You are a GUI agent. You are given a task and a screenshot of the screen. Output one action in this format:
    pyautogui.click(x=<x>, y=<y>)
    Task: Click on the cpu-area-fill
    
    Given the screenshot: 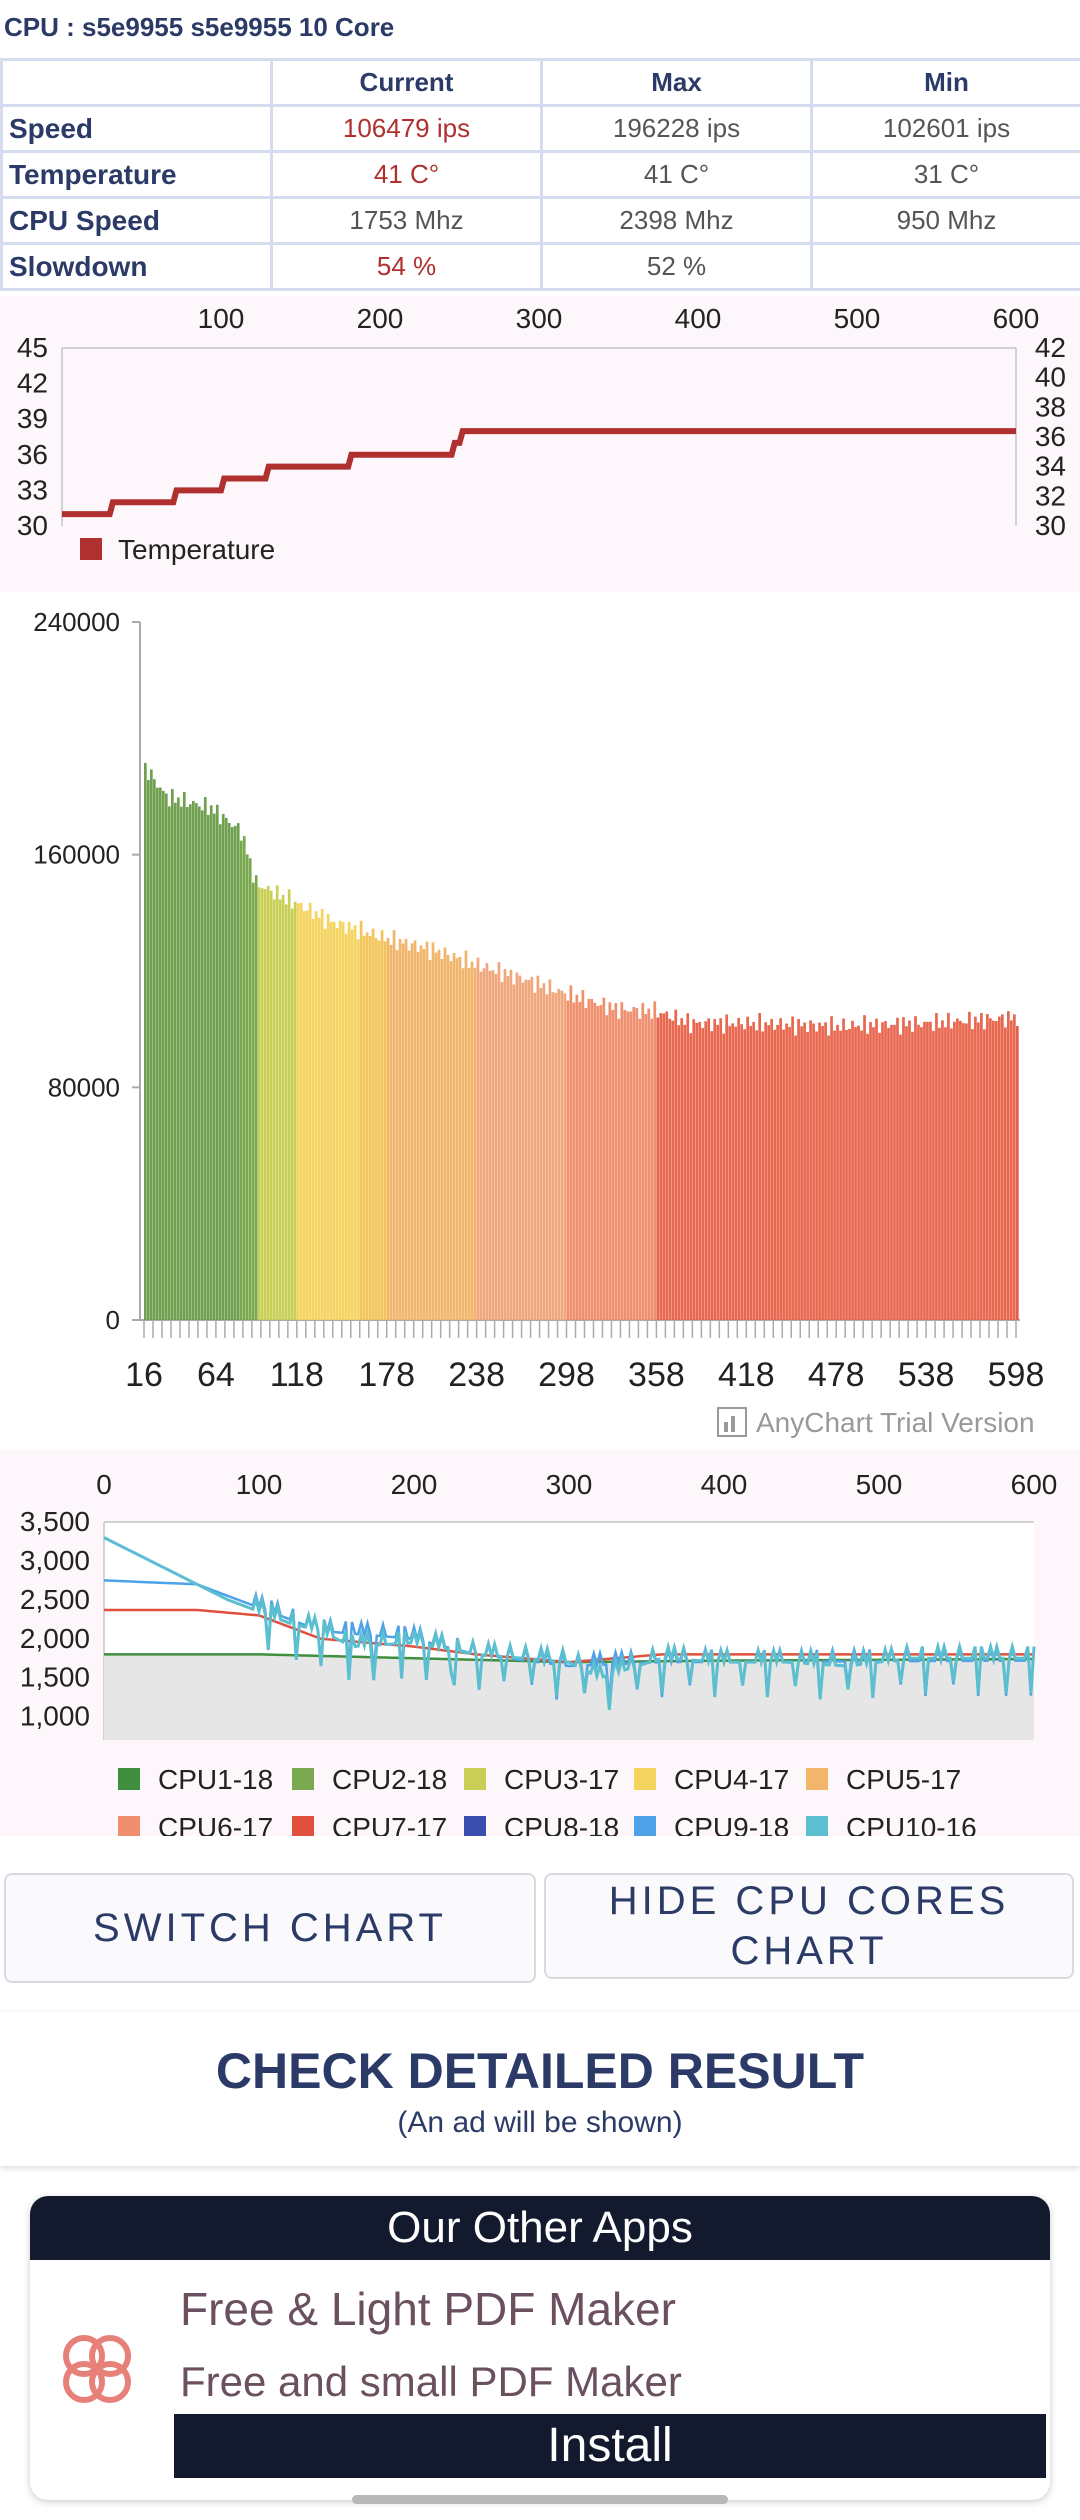 What is the action you would take?
    pyautogui.click(x=569, y=1697)
    